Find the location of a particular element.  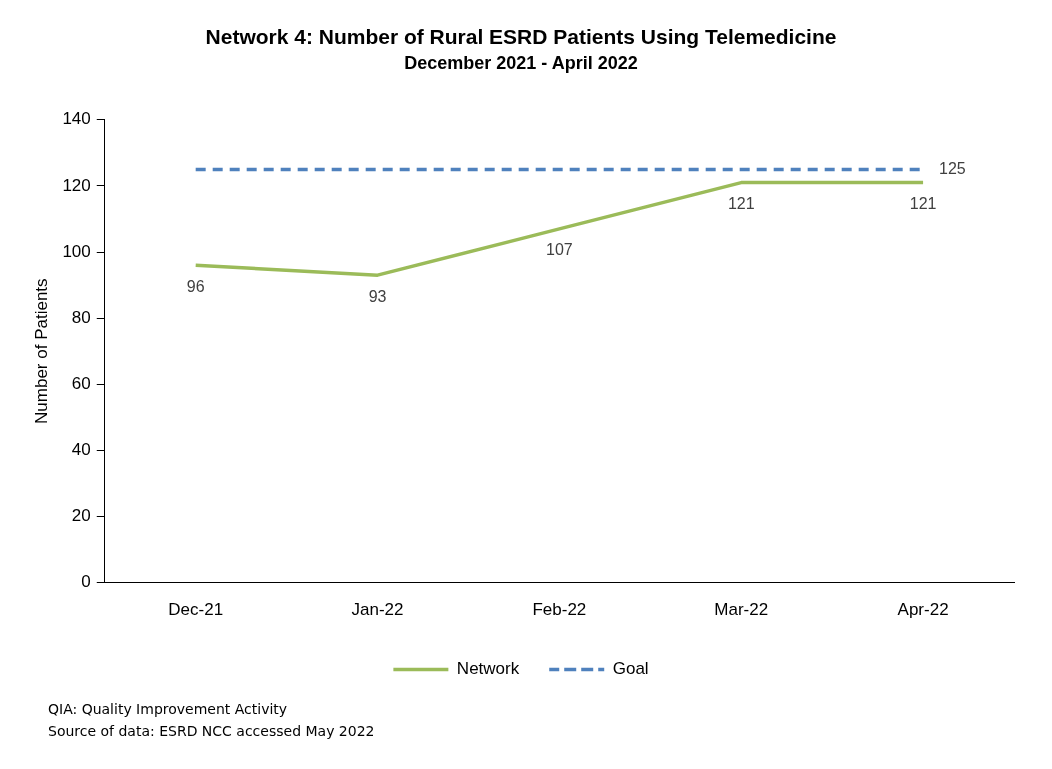

y-tick-label: 0 is located at coordinates (86, 582).